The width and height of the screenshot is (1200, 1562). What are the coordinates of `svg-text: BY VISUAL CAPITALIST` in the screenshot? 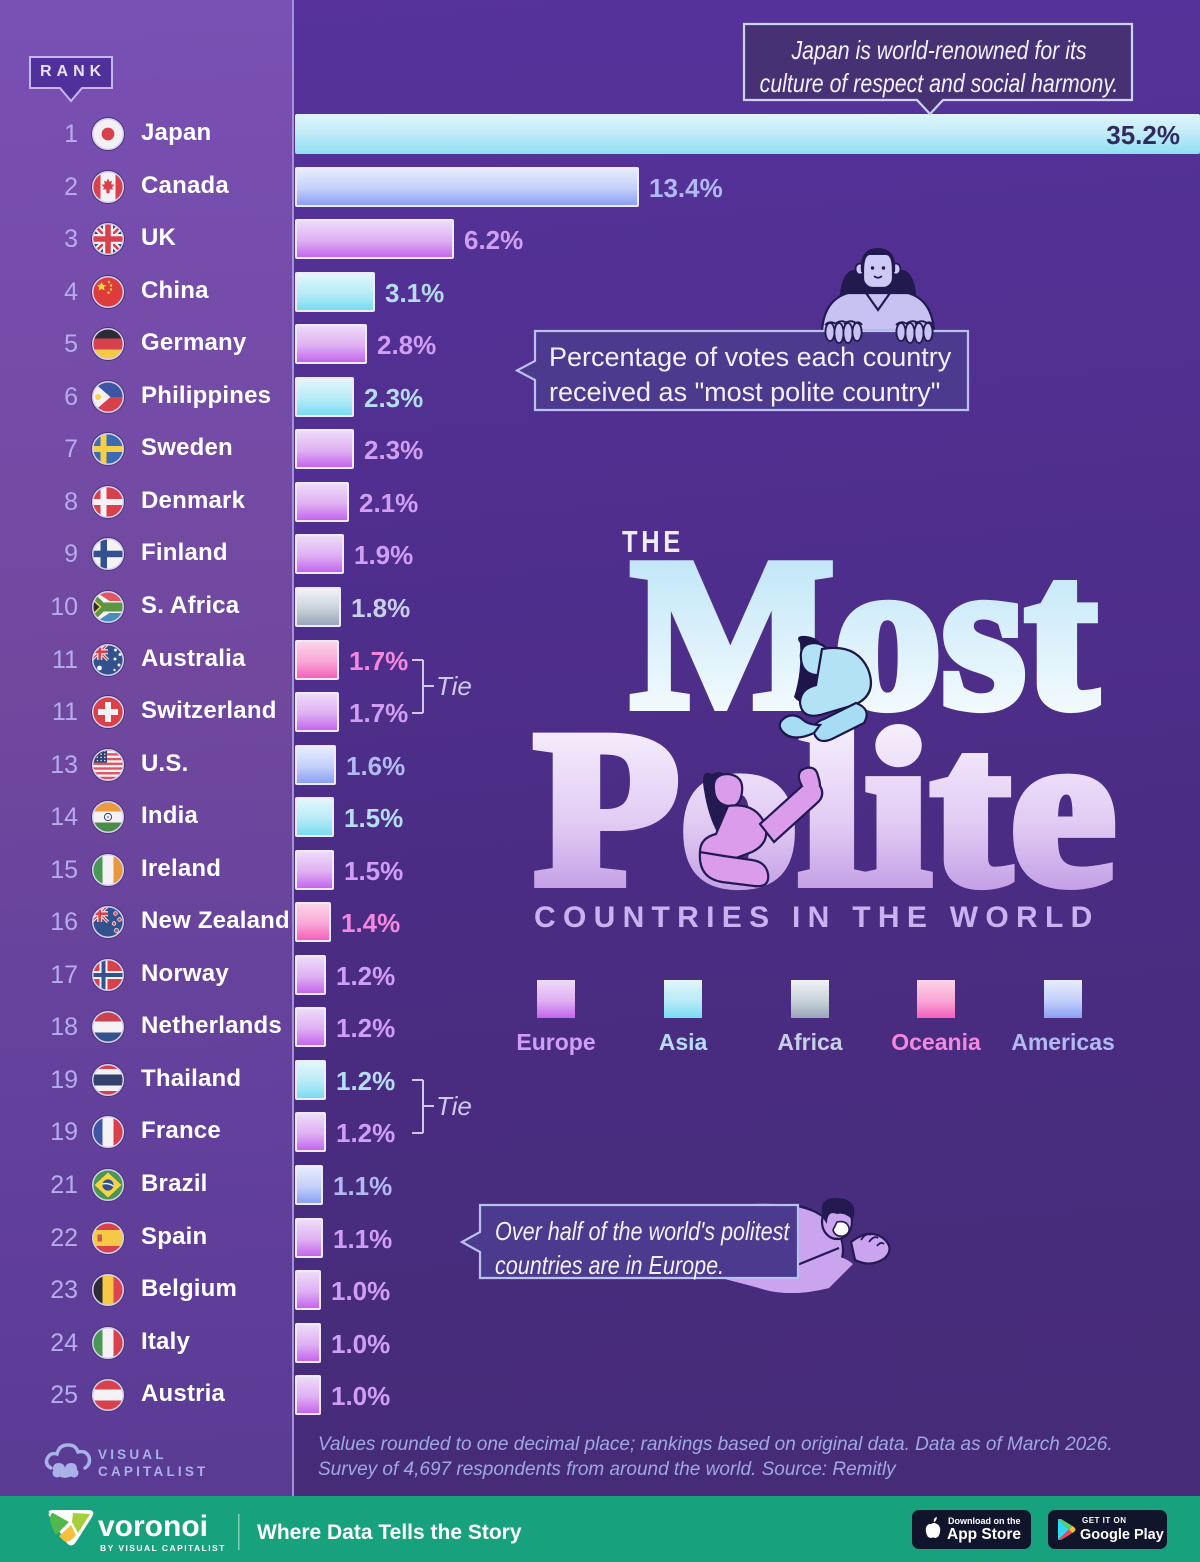 It's located at (163, 1548).